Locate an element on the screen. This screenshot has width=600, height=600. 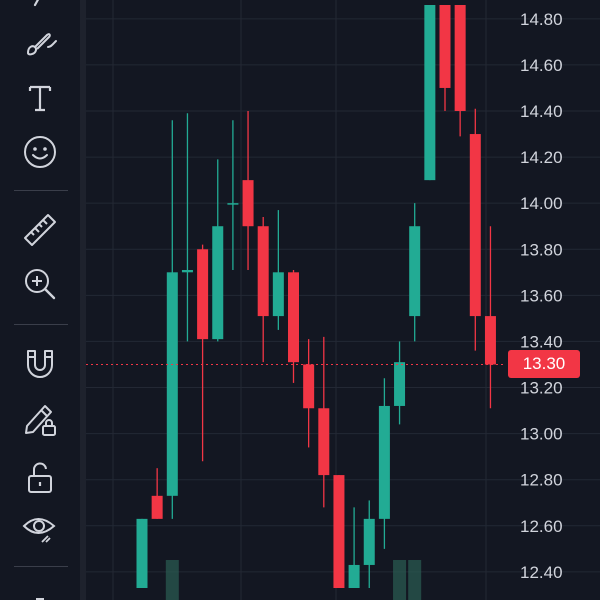
ruler-tool is located at coordinates (40, 230).